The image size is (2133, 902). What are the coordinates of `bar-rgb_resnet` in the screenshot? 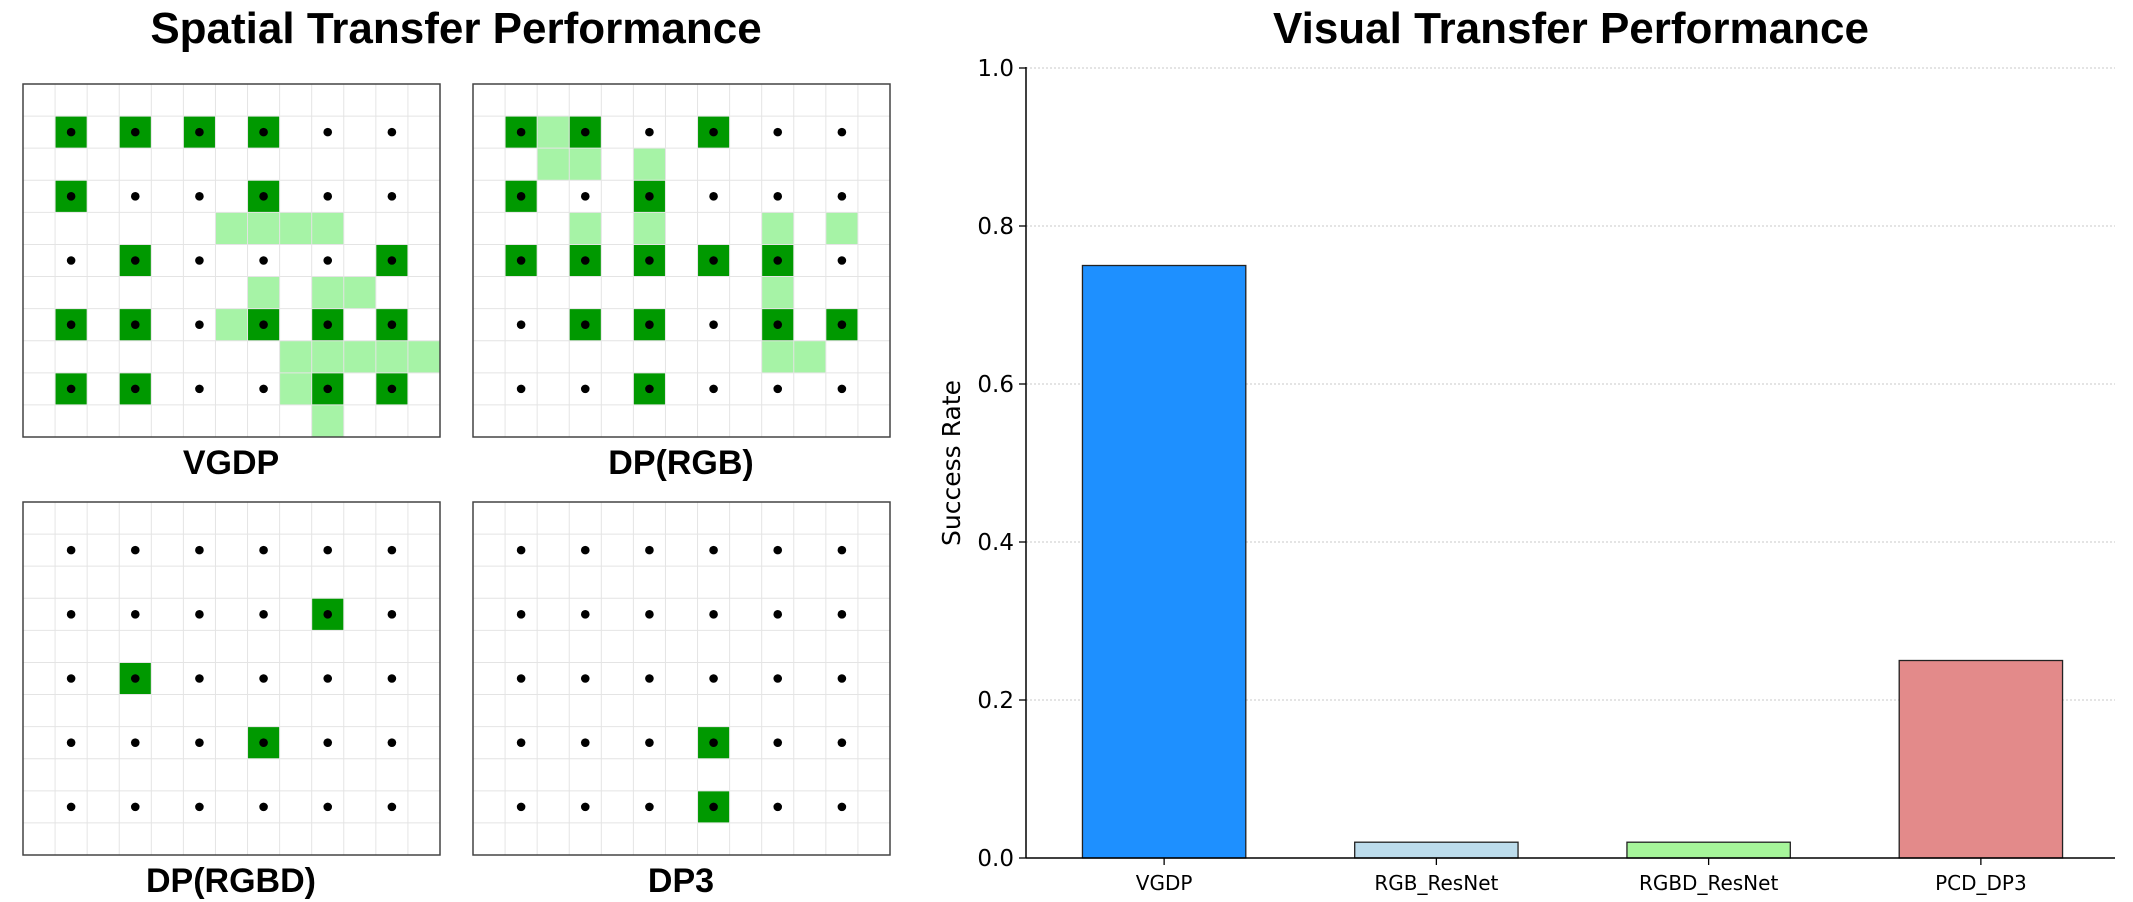 It's located at (1436, 850).